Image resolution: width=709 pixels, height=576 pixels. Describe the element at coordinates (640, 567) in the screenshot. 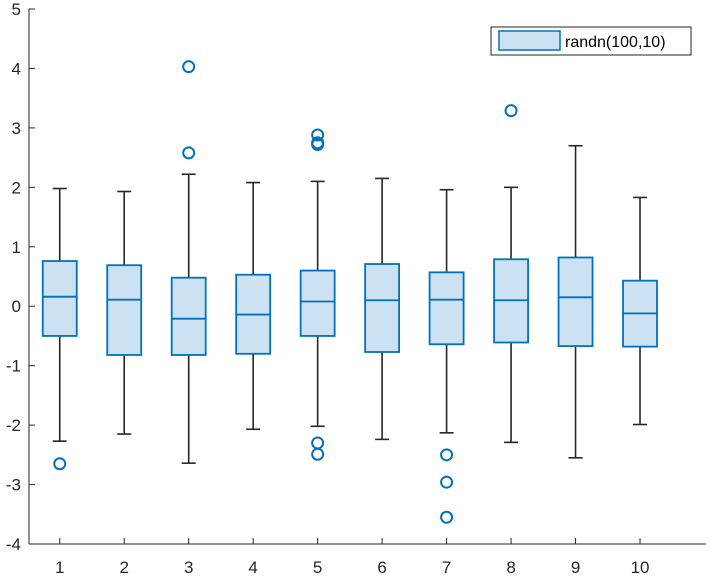

I see `x-tick-label: 10` at that location.